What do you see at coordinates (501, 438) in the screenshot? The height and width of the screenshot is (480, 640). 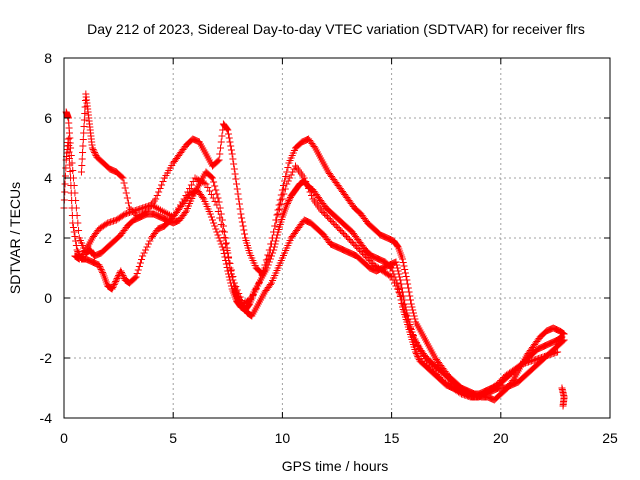 I see `x-tick-label: 20` at bounding box center [501, 438].